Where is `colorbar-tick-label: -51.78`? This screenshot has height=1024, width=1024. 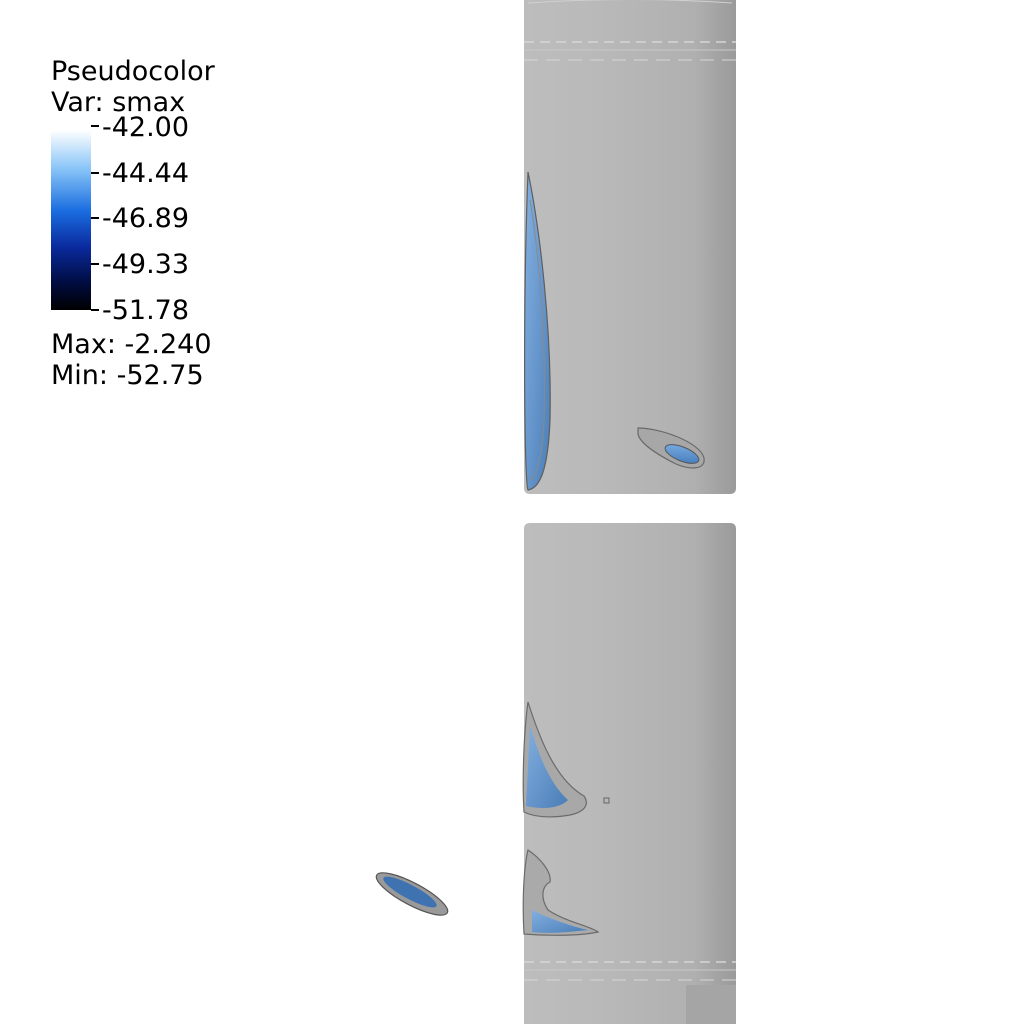 colorbar-tick-label: -51.78 is located at coordinates (146, 310).